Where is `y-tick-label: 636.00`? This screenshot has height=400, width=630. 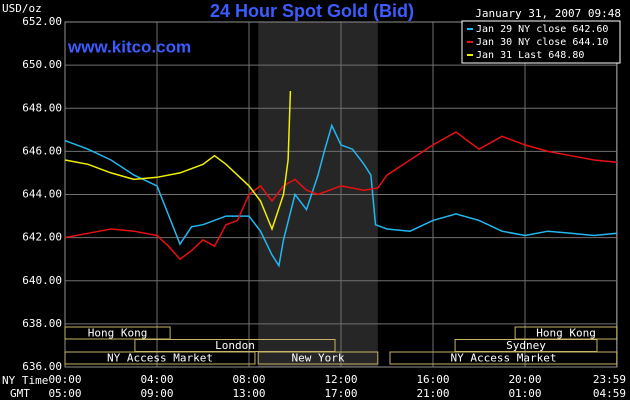
y-tick-label: 636.00 is located at coordinates (42, 366).